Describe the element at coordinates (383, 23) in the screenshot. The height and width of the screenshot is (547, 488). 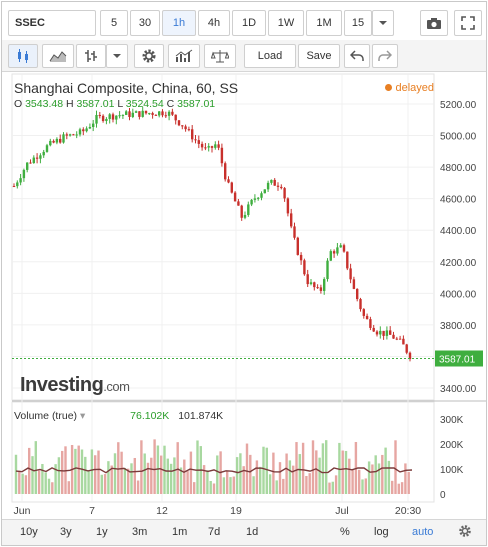
I see `interval-dropdown` at that location.